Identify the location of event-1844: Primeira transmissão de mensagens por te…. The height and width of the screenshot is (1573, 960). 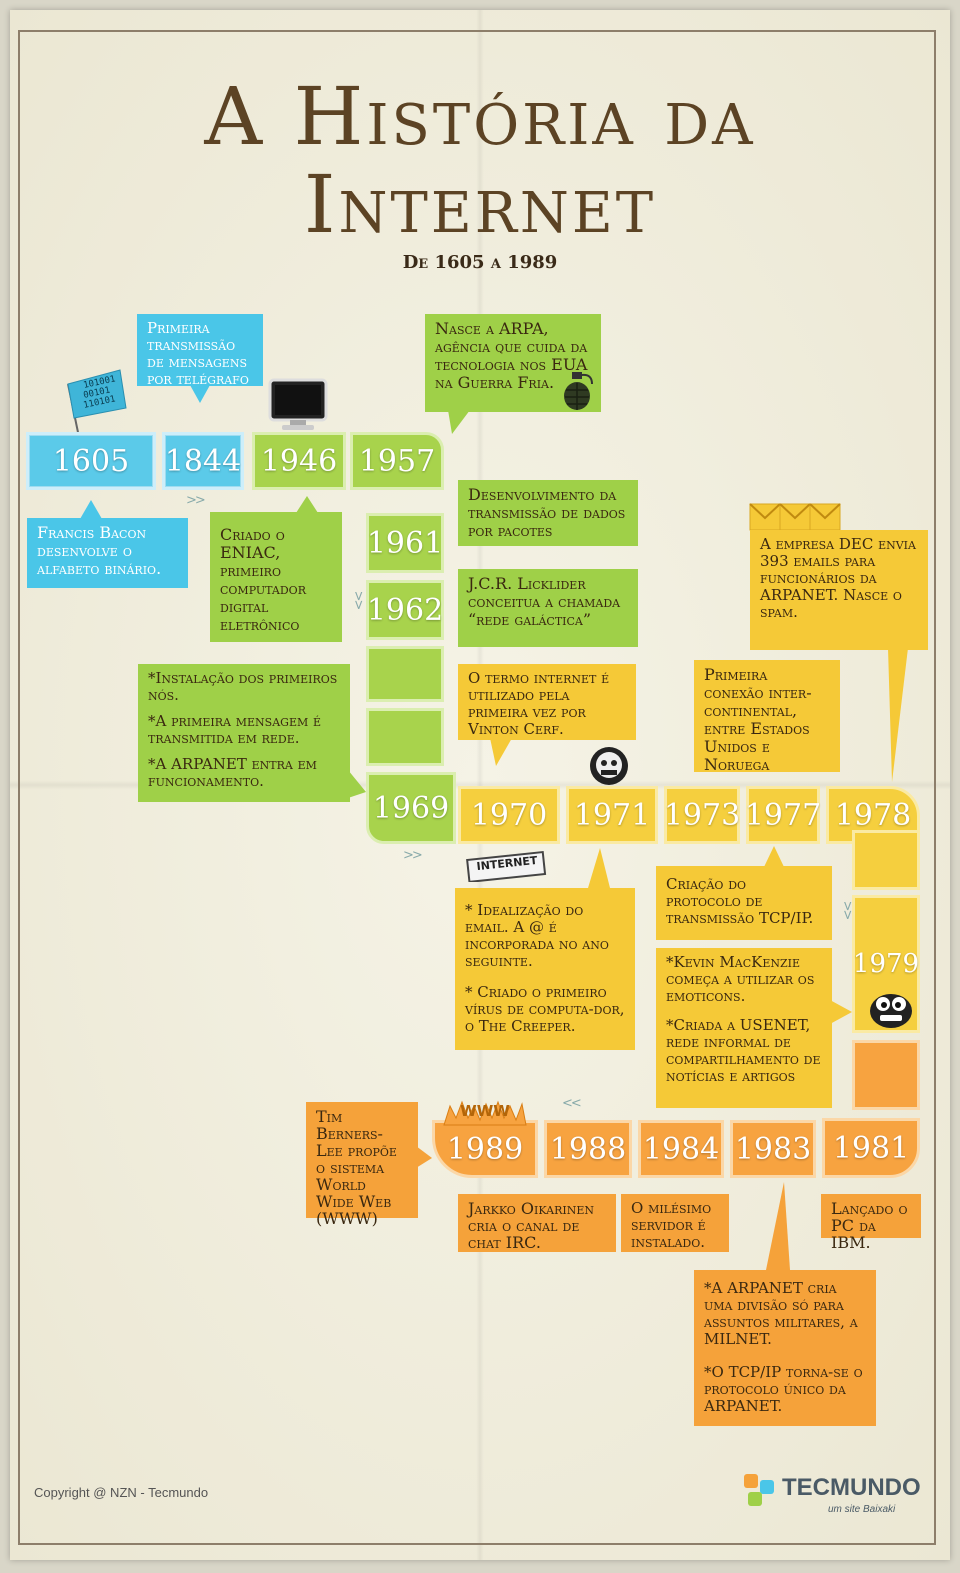
(200, 351).